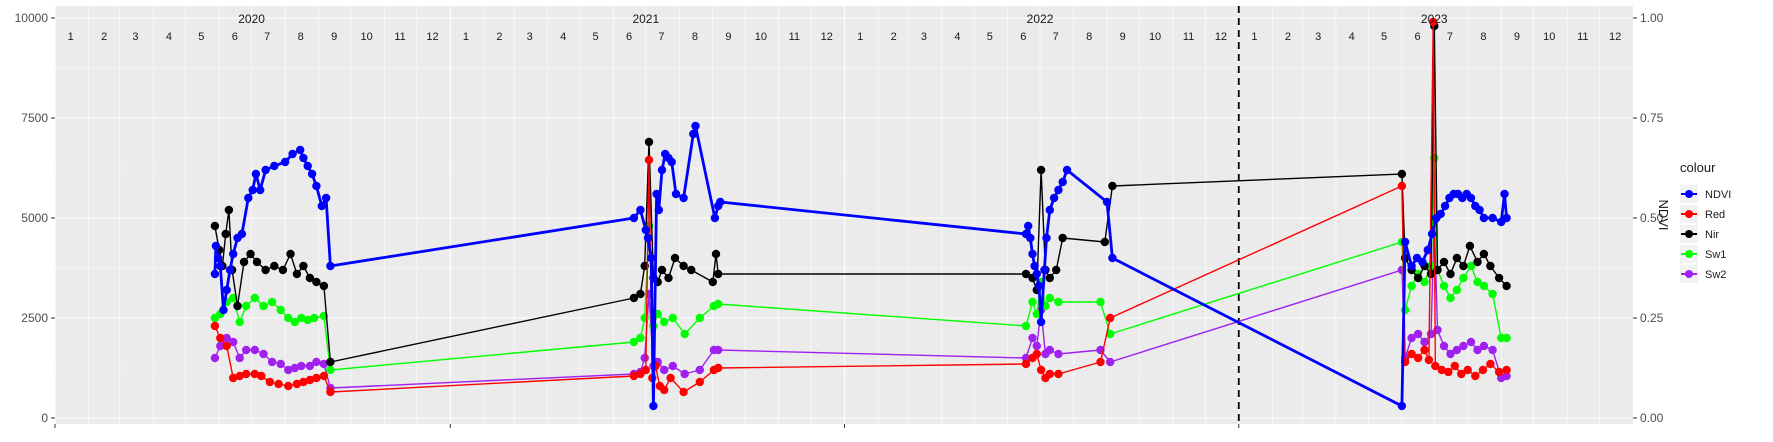 The image size is (1773, 442). I want to click on y-right-tick-label: 0.50, so click(1652, 218).